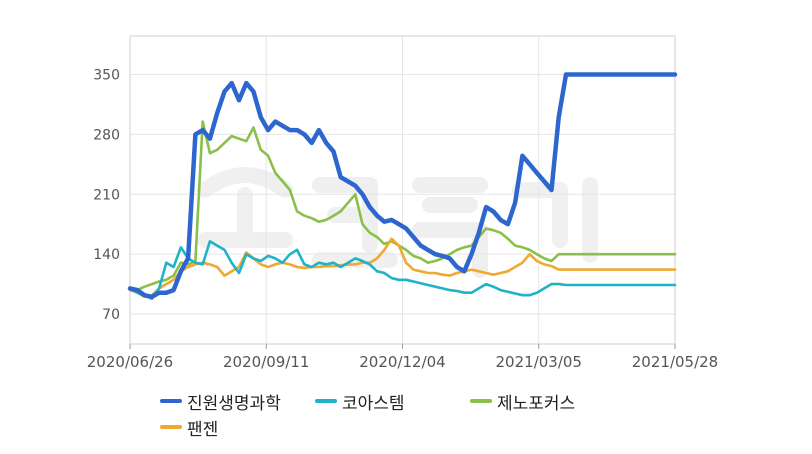 This screenshot has height=454, width=812. Describe the element at coordinates (402, 362) in the screenshot. I see `x-tick-label: 2020/12/04` at that location.